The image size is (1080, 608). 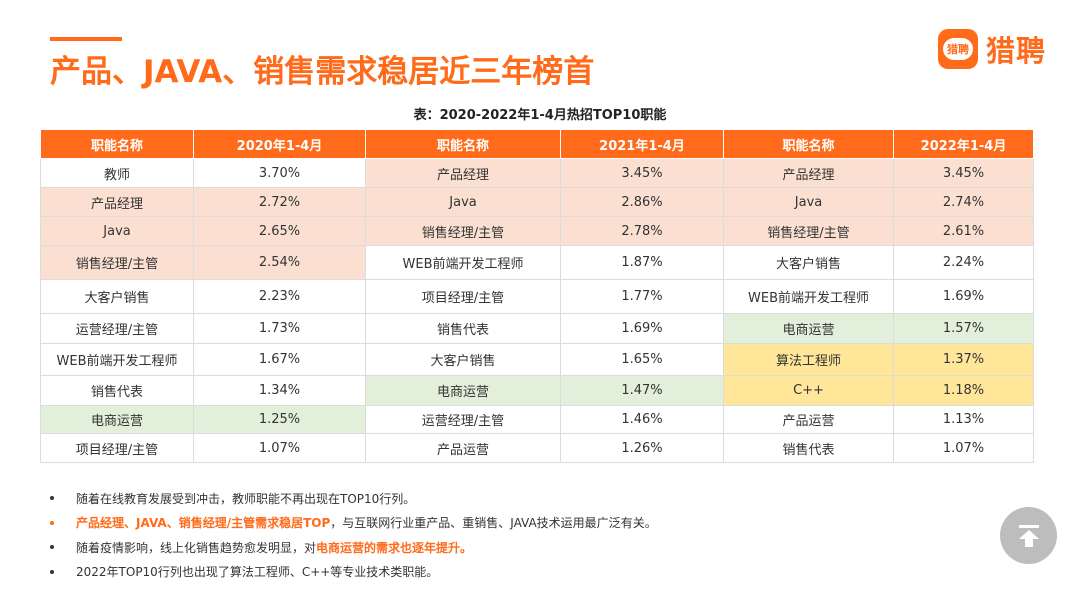 What do you see at coordinates (963, 419) in the screenshot?
I see `cell-share-2022: 1.13%` at bounding box center [963, 419].